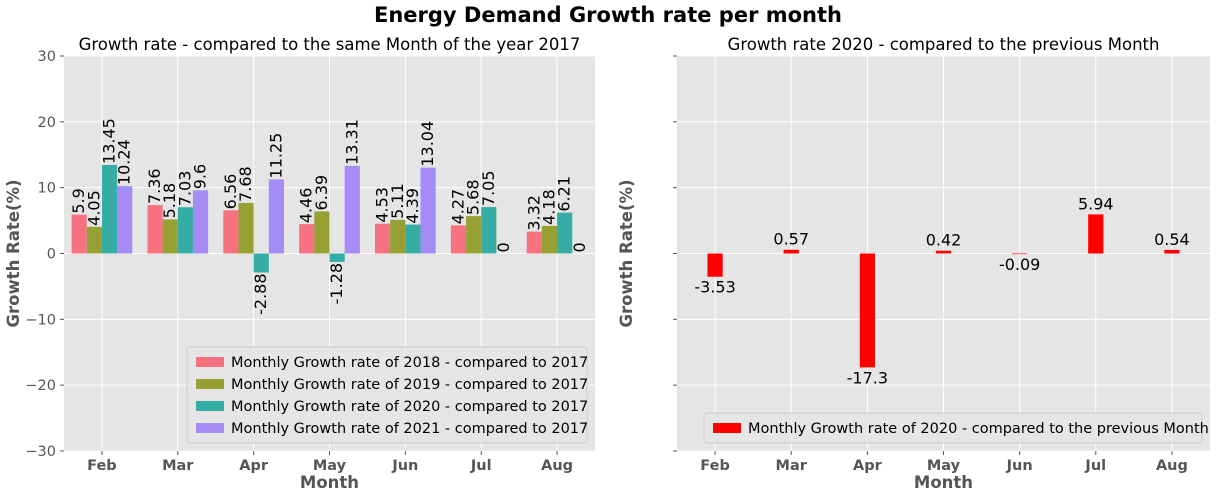 The image size is (1216, 497). Describe the element at coordinates (154, 186) in the screenshot. I see `left-data-label: 7.36` at that location.